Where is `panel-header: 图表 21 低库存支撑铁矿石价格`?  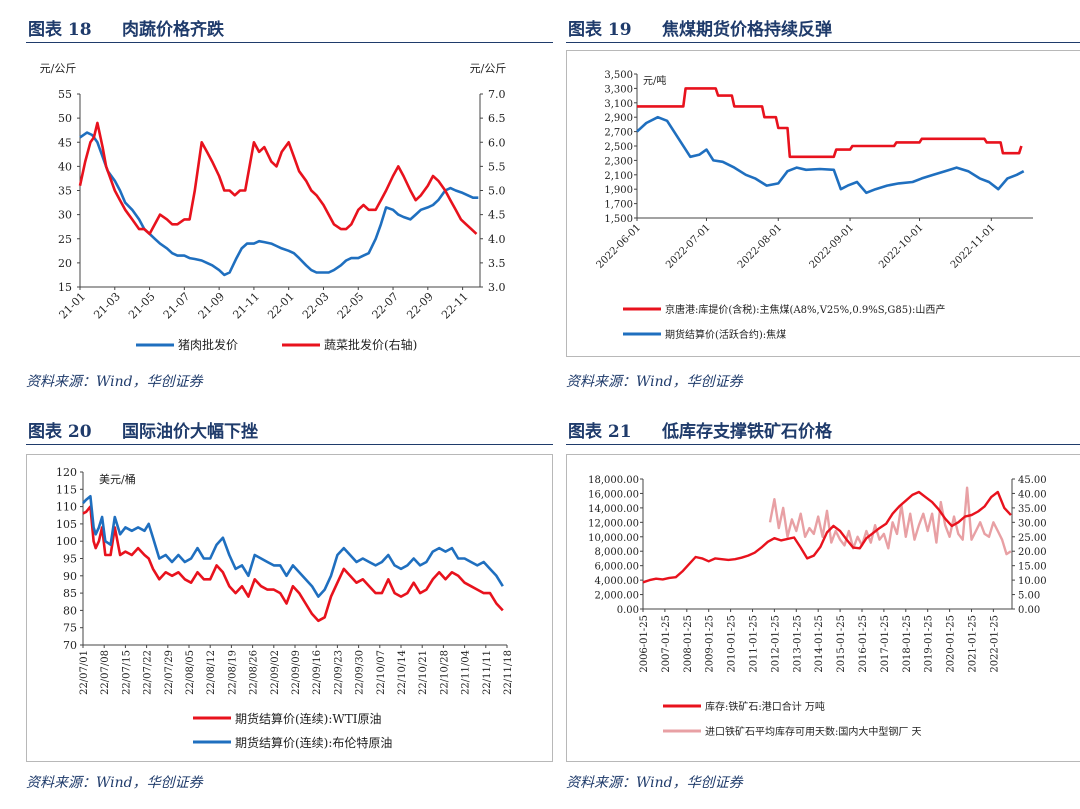
panel-header: 图表 21 低库存支撑铁矿石价格 is located at coordinates (823, 427).